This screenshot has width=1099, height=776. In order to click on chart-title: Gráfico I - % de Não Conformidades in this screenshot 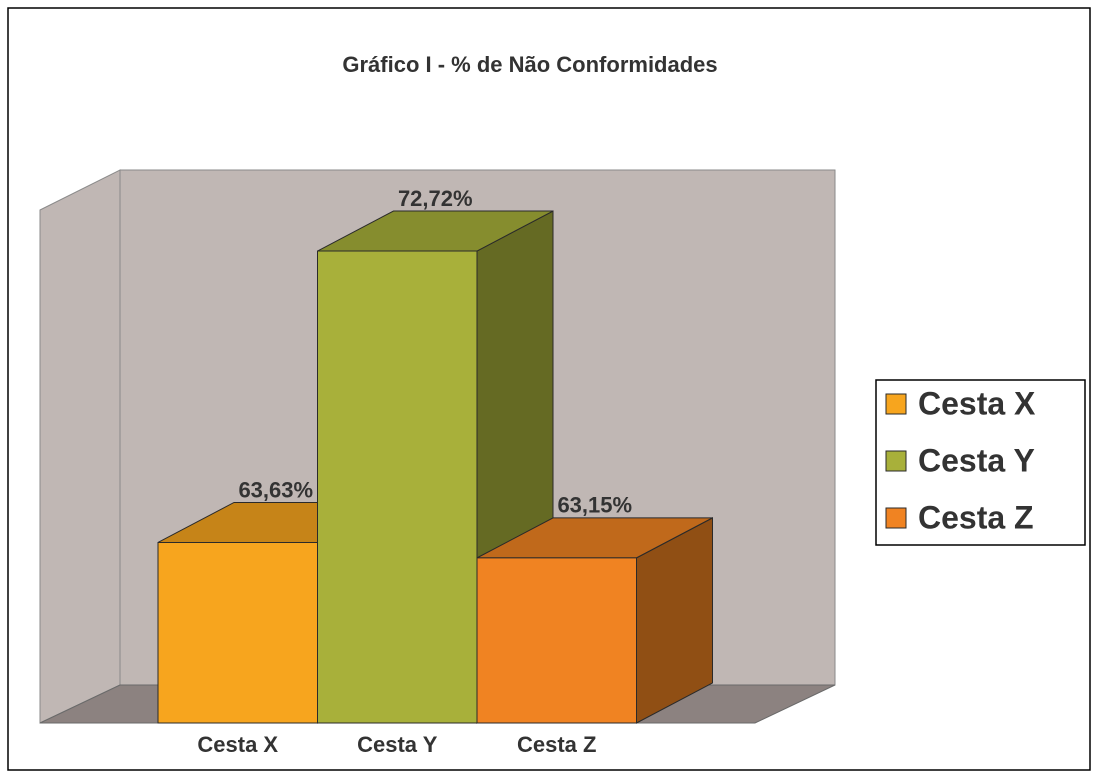, I will do `click(529, 64)`.